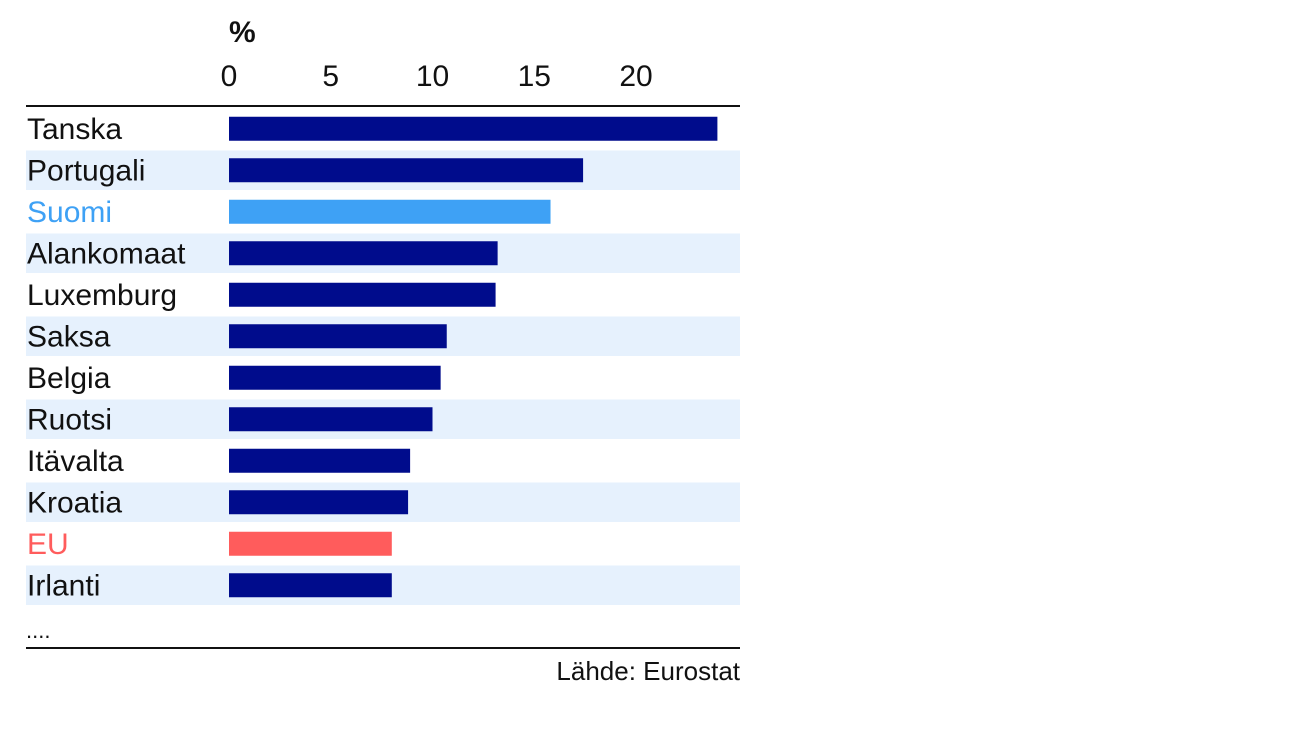 Image resolution: width=1300 pixels, height=731 pixels. Describe the element at coordinates (69, 419) in the screenshot. I see `category-label: Ruotsi` at that location.